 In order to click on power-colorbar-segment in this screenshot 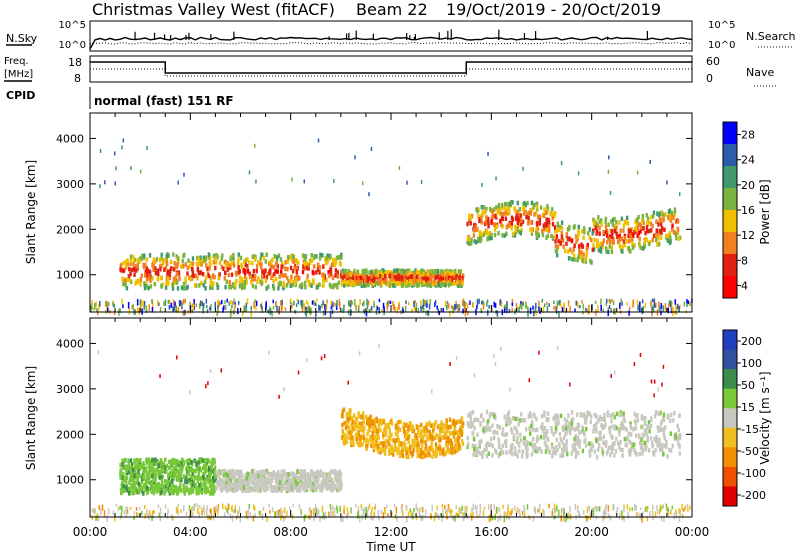, I will do `click(730, 287)`.